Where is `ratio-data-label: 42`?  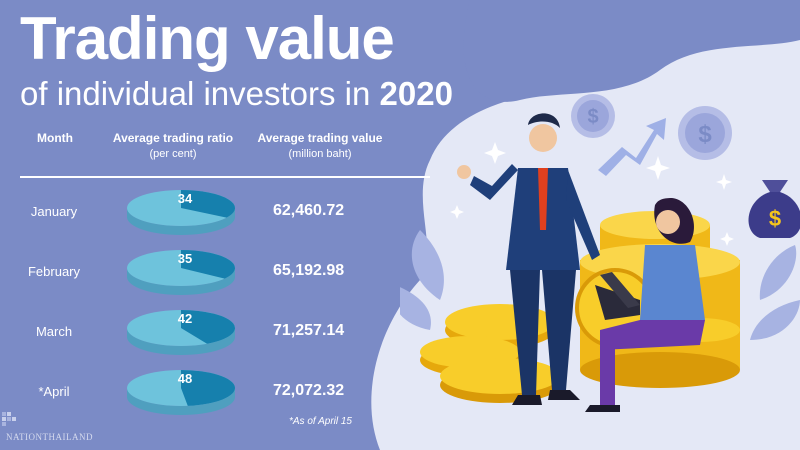 ratio-data-label: 42 is located at coordinates (185, 318).